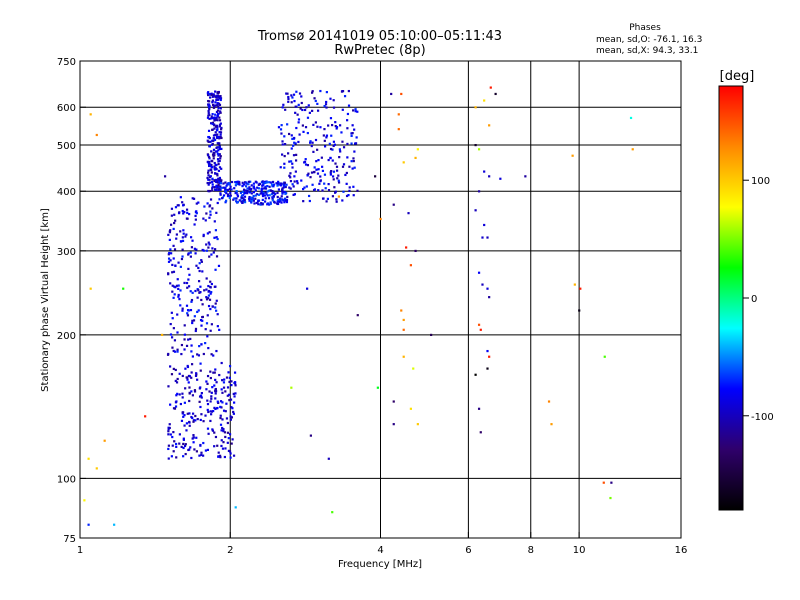 This screenshot has width=800, height=600. Describe the element at coordinates (69, 539) in the screenshot. I see `y-tick-label: 75` at that location.